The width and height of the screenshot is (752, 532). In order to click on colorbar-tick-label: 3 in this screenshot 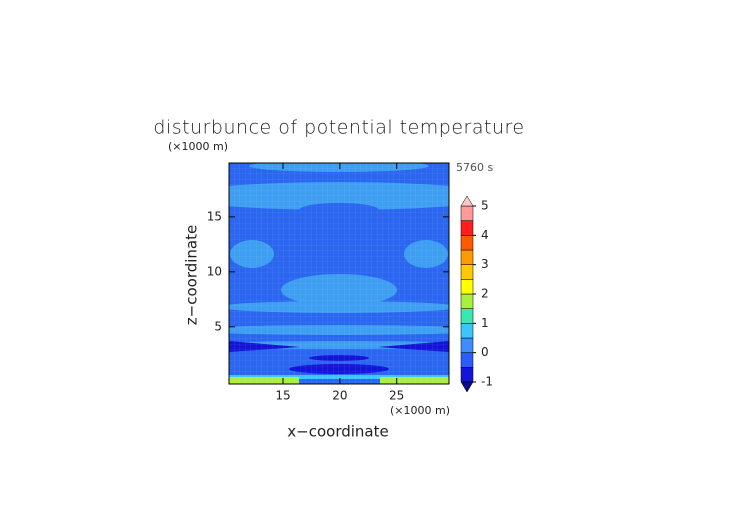, I will do `click(485, 264)`.